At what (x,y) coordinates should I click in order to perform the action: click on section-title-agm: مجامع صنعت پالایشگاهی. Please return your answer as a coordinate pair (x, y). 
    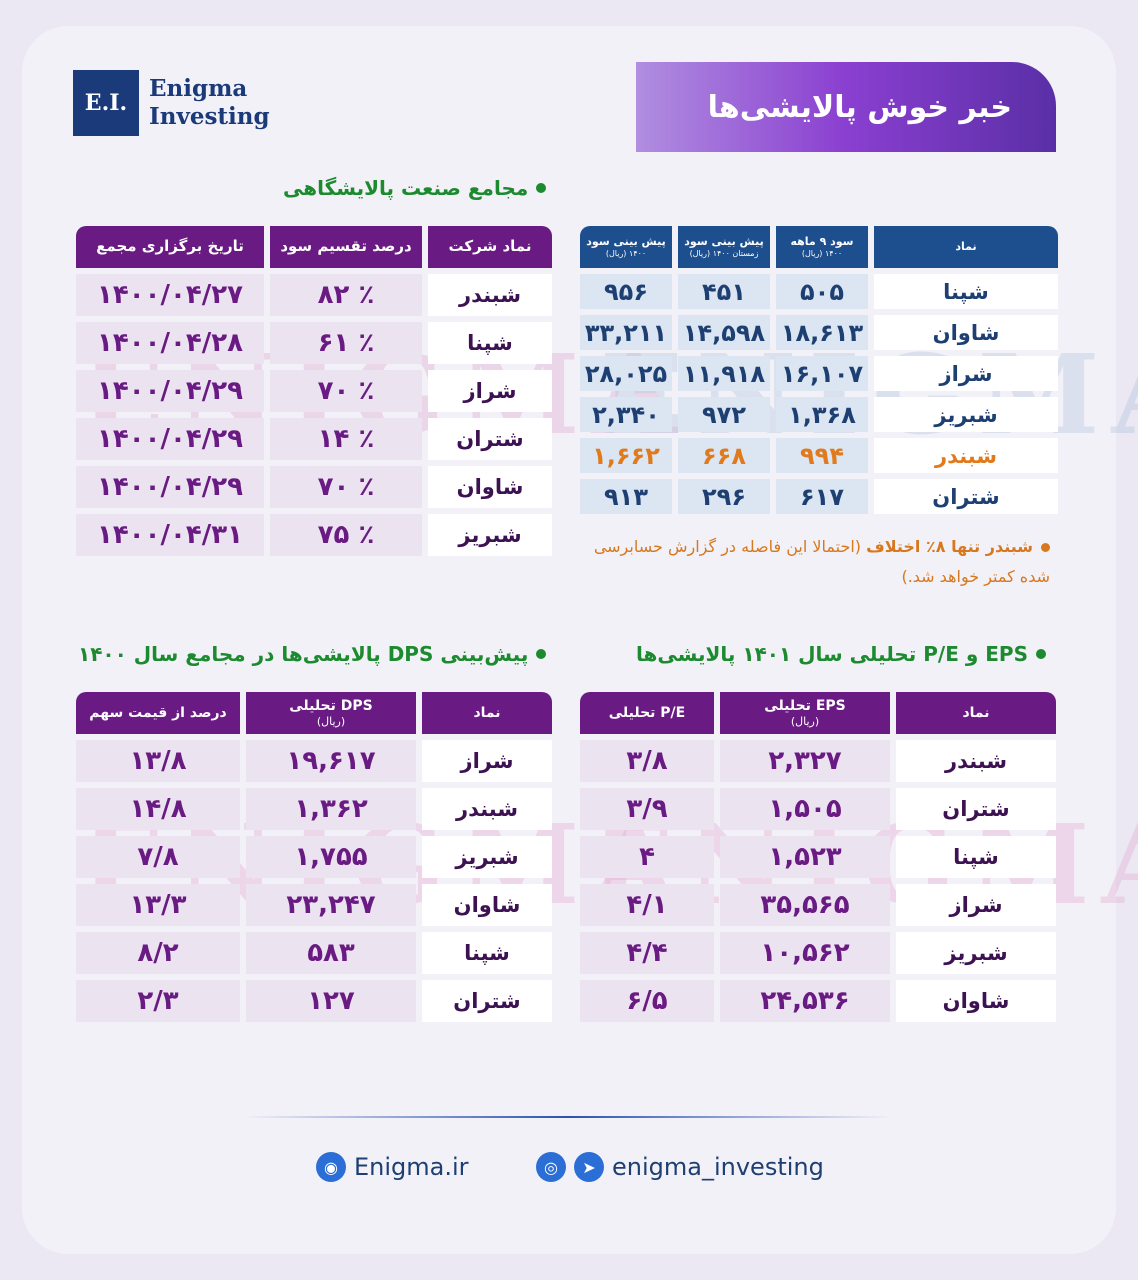
    Looking at the image, I should click on (415, 188).